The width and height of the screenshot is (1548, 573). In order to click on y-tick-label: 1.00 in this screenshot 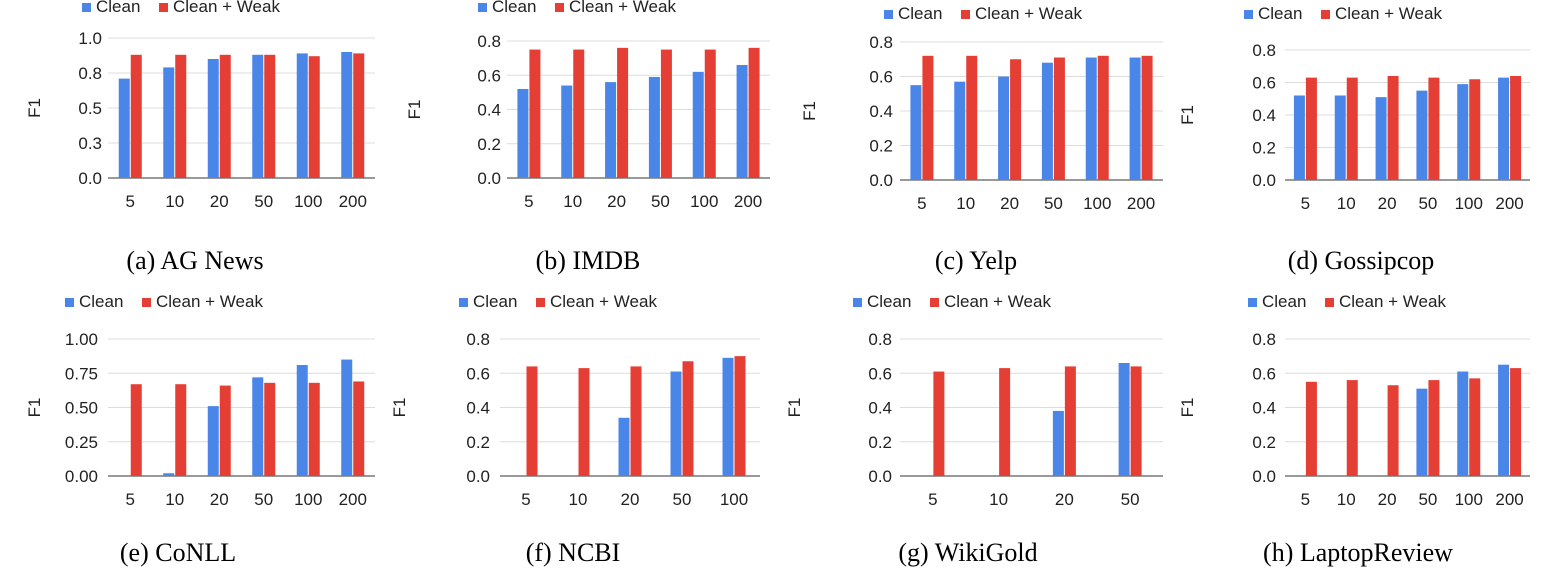, I will do `click(81, 339)`.